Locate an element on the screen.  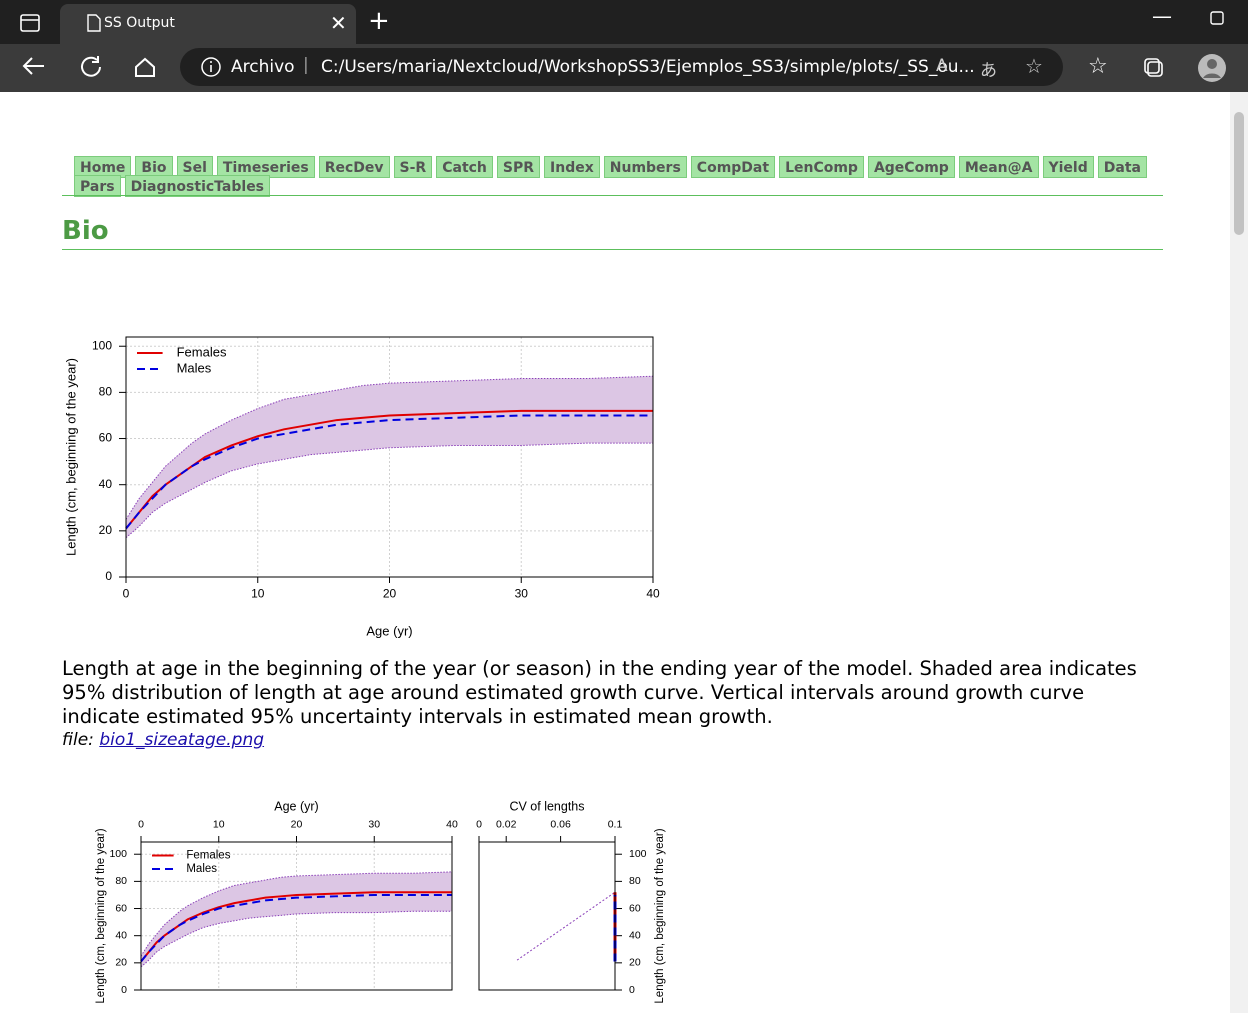
nav-tab: Data is located at coordinates (1122, 167).